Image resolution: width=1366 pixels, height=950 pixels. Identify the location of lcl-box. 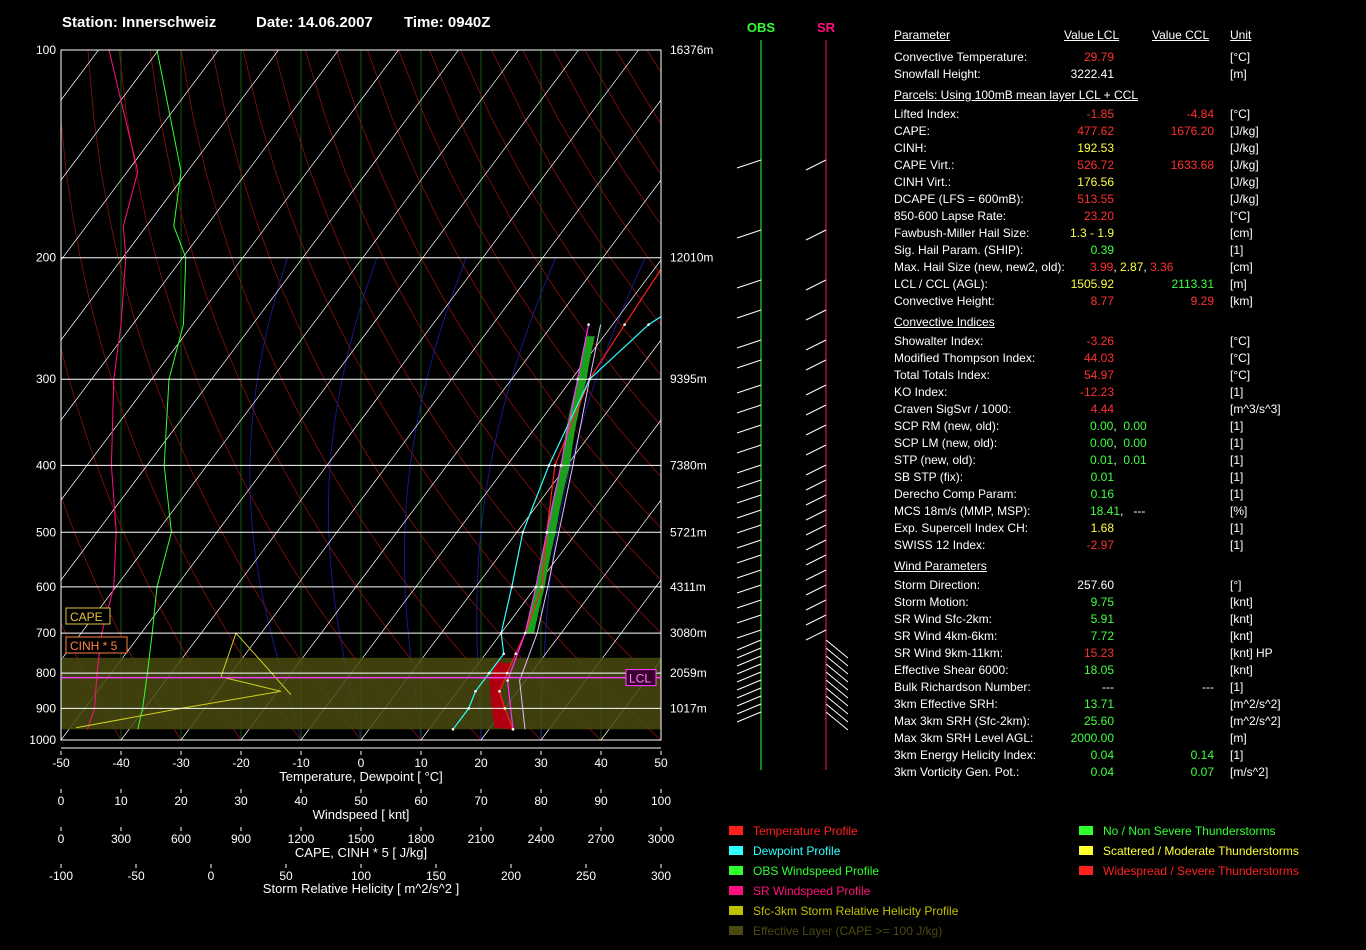
(641, 678).